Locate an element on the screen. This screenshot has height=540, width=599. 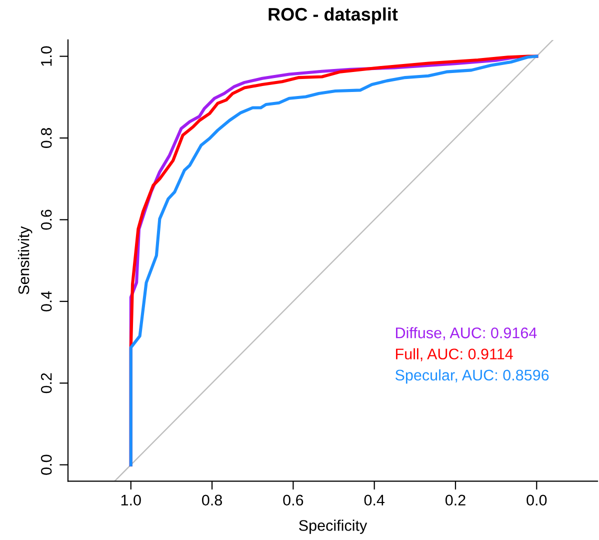
x-tick-label: 1.0 is located at coordinates (131, 500).